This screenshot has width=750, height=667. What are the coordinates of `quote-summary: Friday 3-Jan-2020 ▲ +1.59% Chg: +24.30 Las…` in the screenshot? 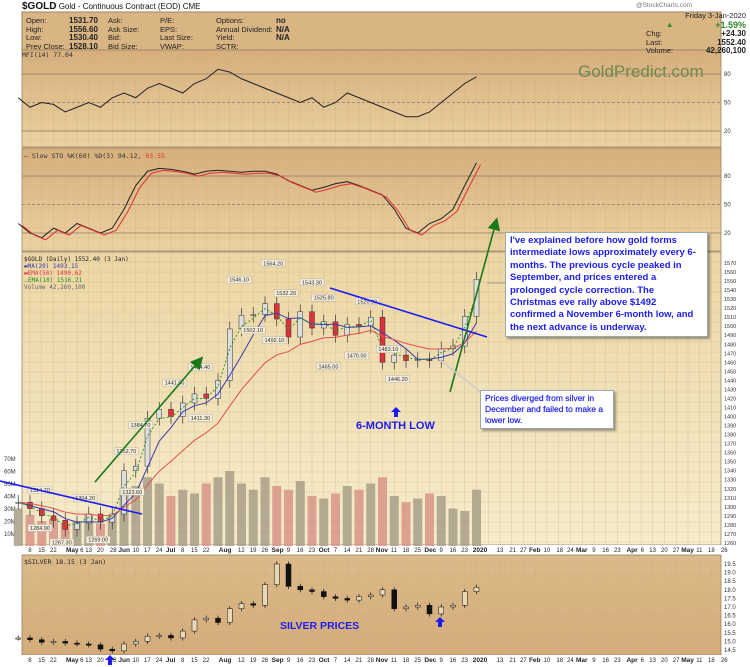 It's located at (696, 33).